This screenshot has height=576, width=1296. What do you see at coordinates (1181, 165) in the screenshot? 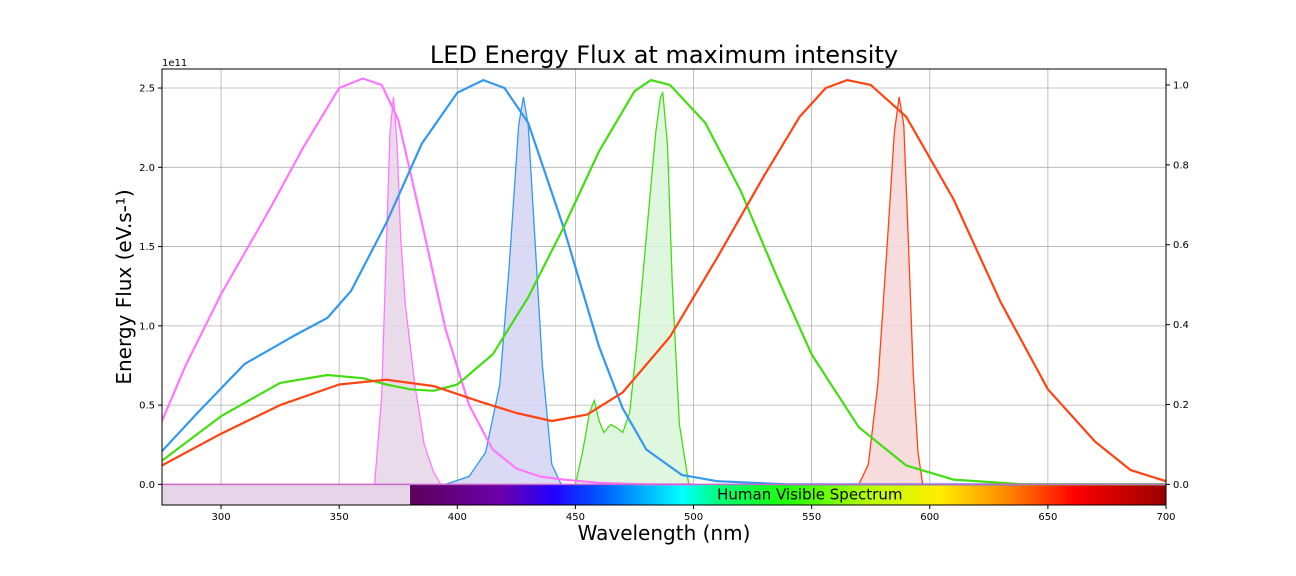
I see `y2-tick-label: 0.8` at bounding box center [1181, 165].